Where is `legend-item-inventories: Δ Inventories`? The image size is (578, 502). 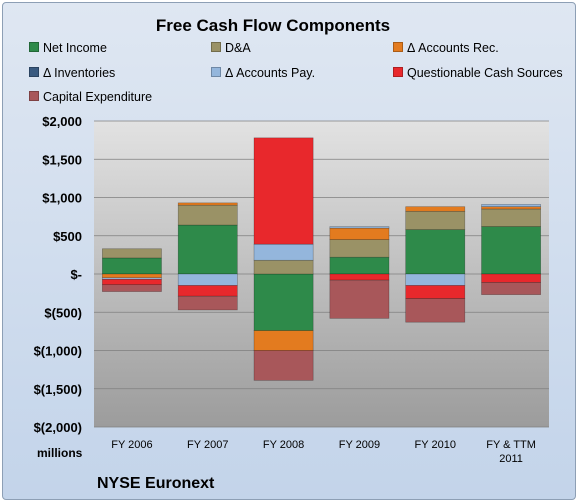 legend-item-inventories: Δ Inventories is located at coordinates (72, 73).